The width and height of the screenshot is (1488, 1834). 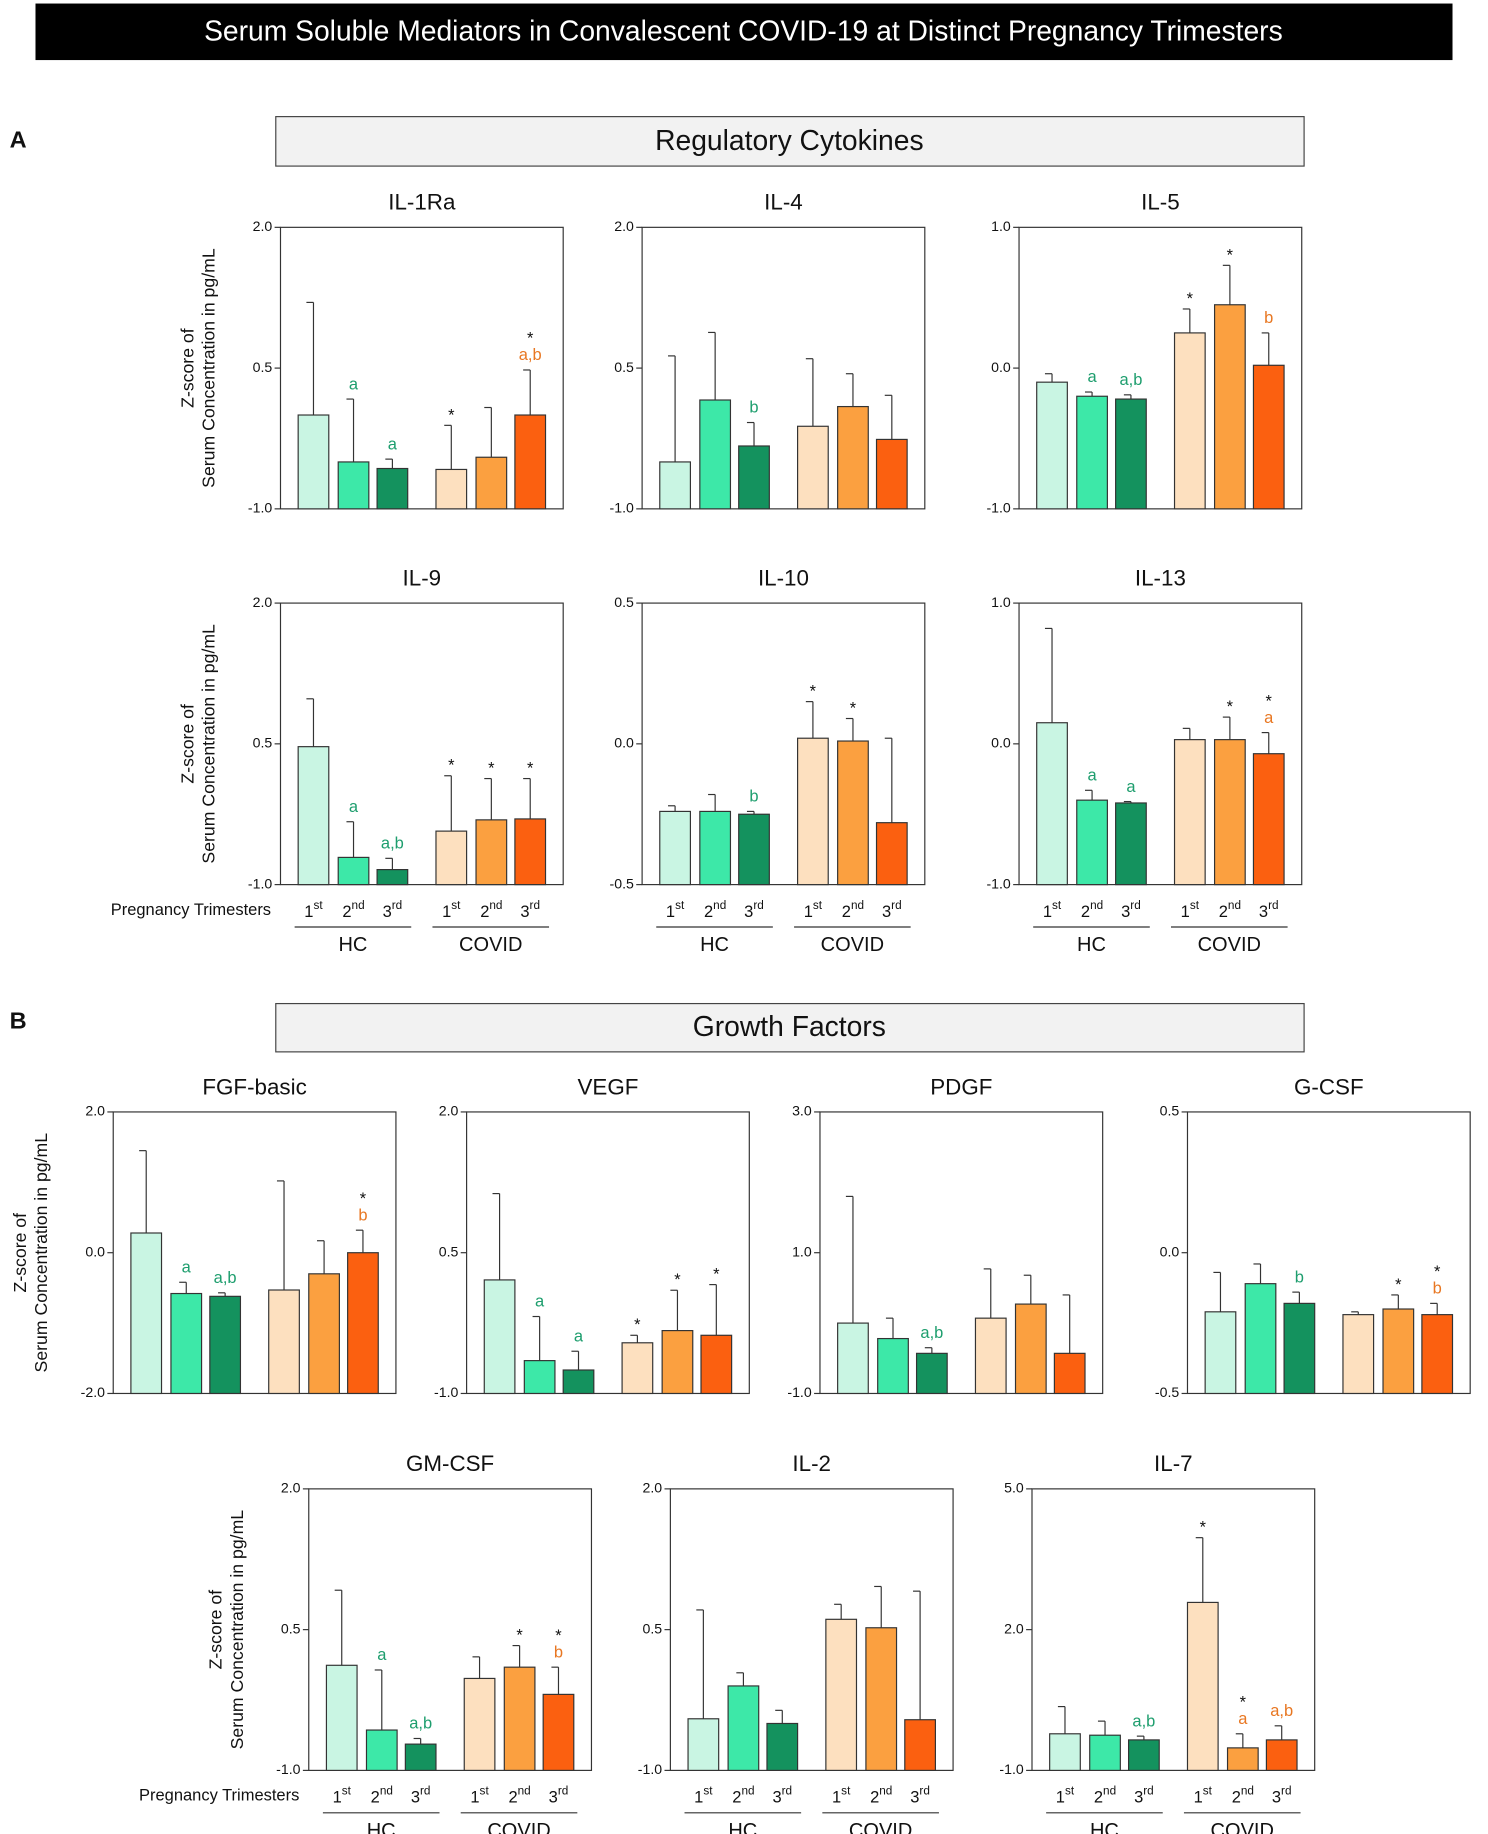 What do you see at coordinates (790, 141) in the screenshot?
I see `panel-header-box` at bounding box center [790, 141].